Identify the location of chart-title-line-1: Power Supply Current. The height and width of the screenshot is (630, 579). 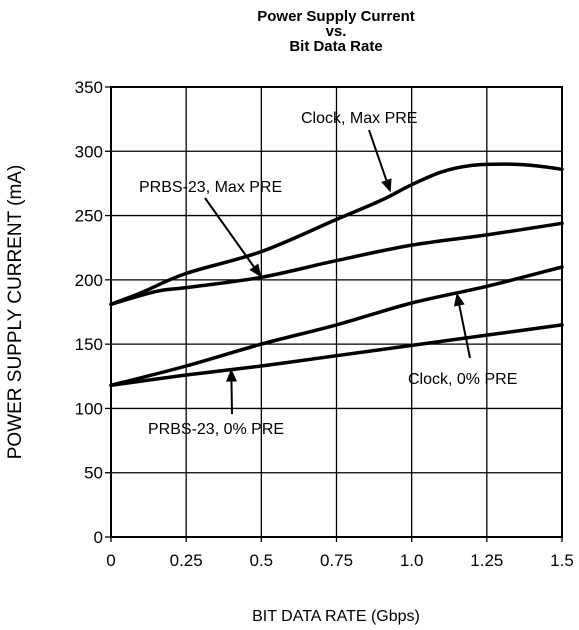
(336, 16).